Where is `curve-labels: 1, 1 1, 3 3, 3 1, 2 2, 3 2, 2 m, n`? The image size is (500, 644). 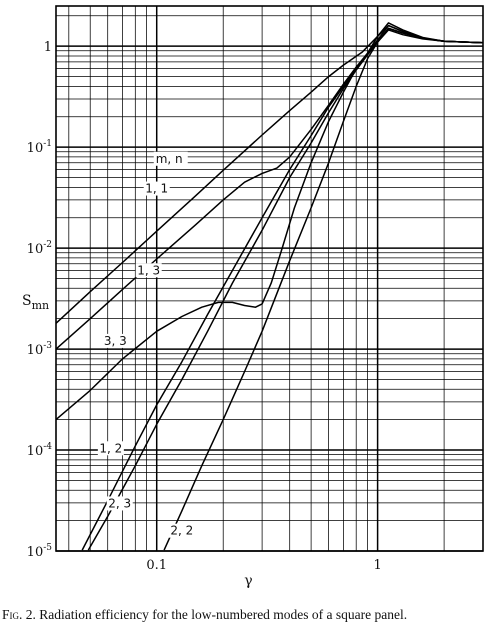 curve-labels: 1, 1 1, 3 3, 3 1, 2 2, 3 2, 2 m, n is located at coordinates (146, 344).